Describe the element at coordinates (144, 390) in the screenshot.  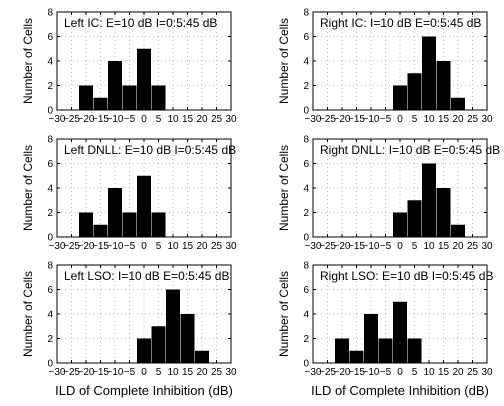
I see `x-axis-label: ILD of Complete Inhibition (dB)` at that location.